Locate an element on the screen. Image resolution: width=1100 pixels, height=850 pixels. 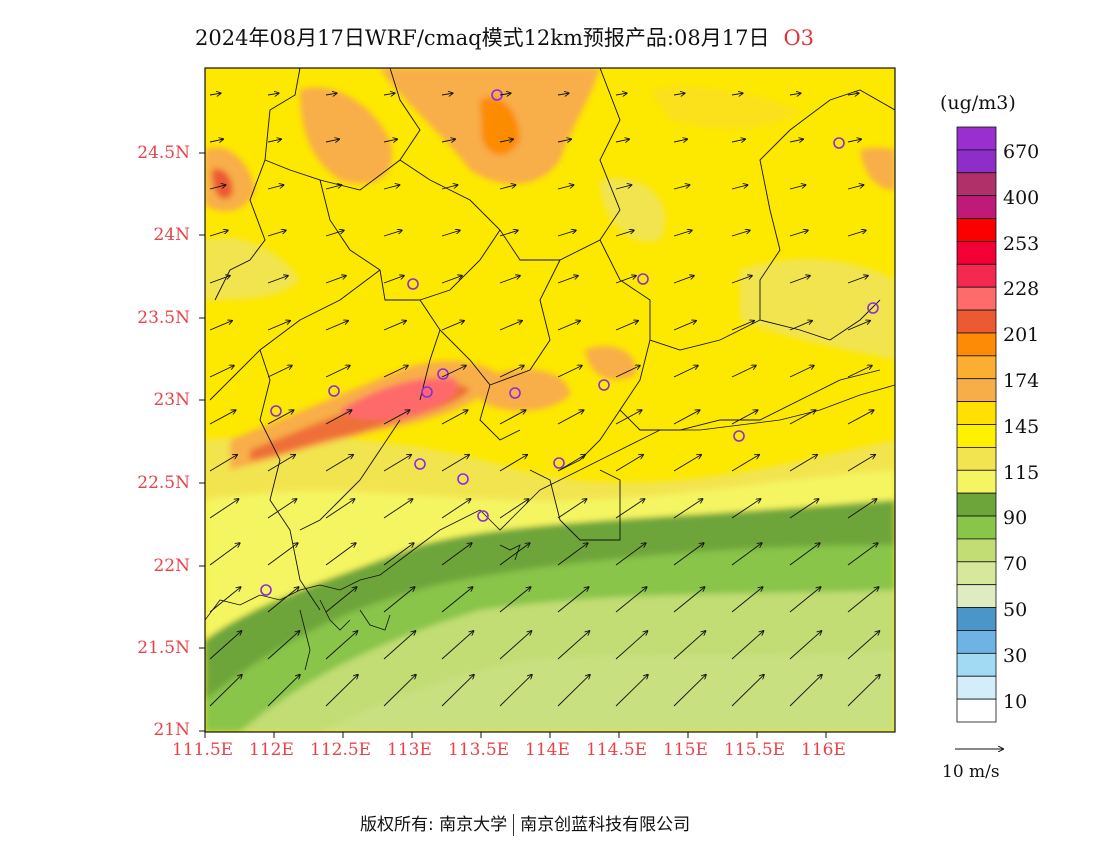
legend-label: 400 is located at coordinates (1021, 197).